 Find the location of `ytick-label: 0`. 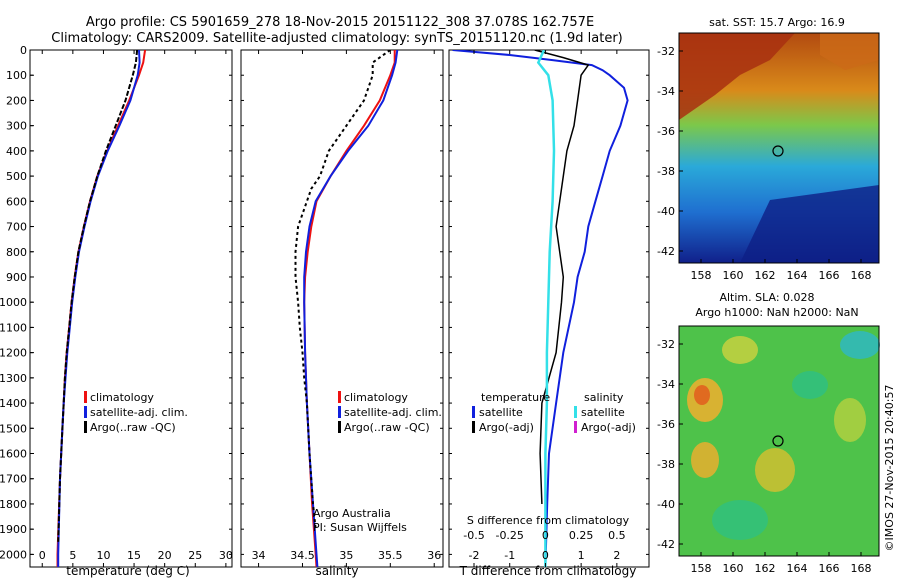

ytick-label: 0 is located at coordinates (23, 50).